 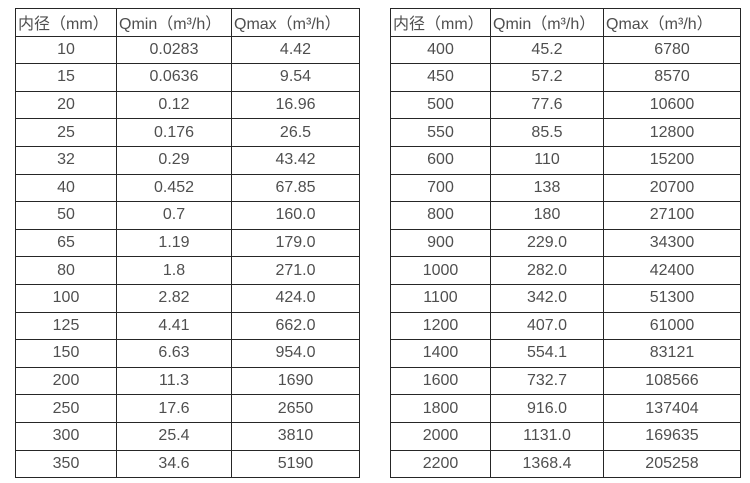 I want to click on table-cell: 169635, so click(x=672, y=436).